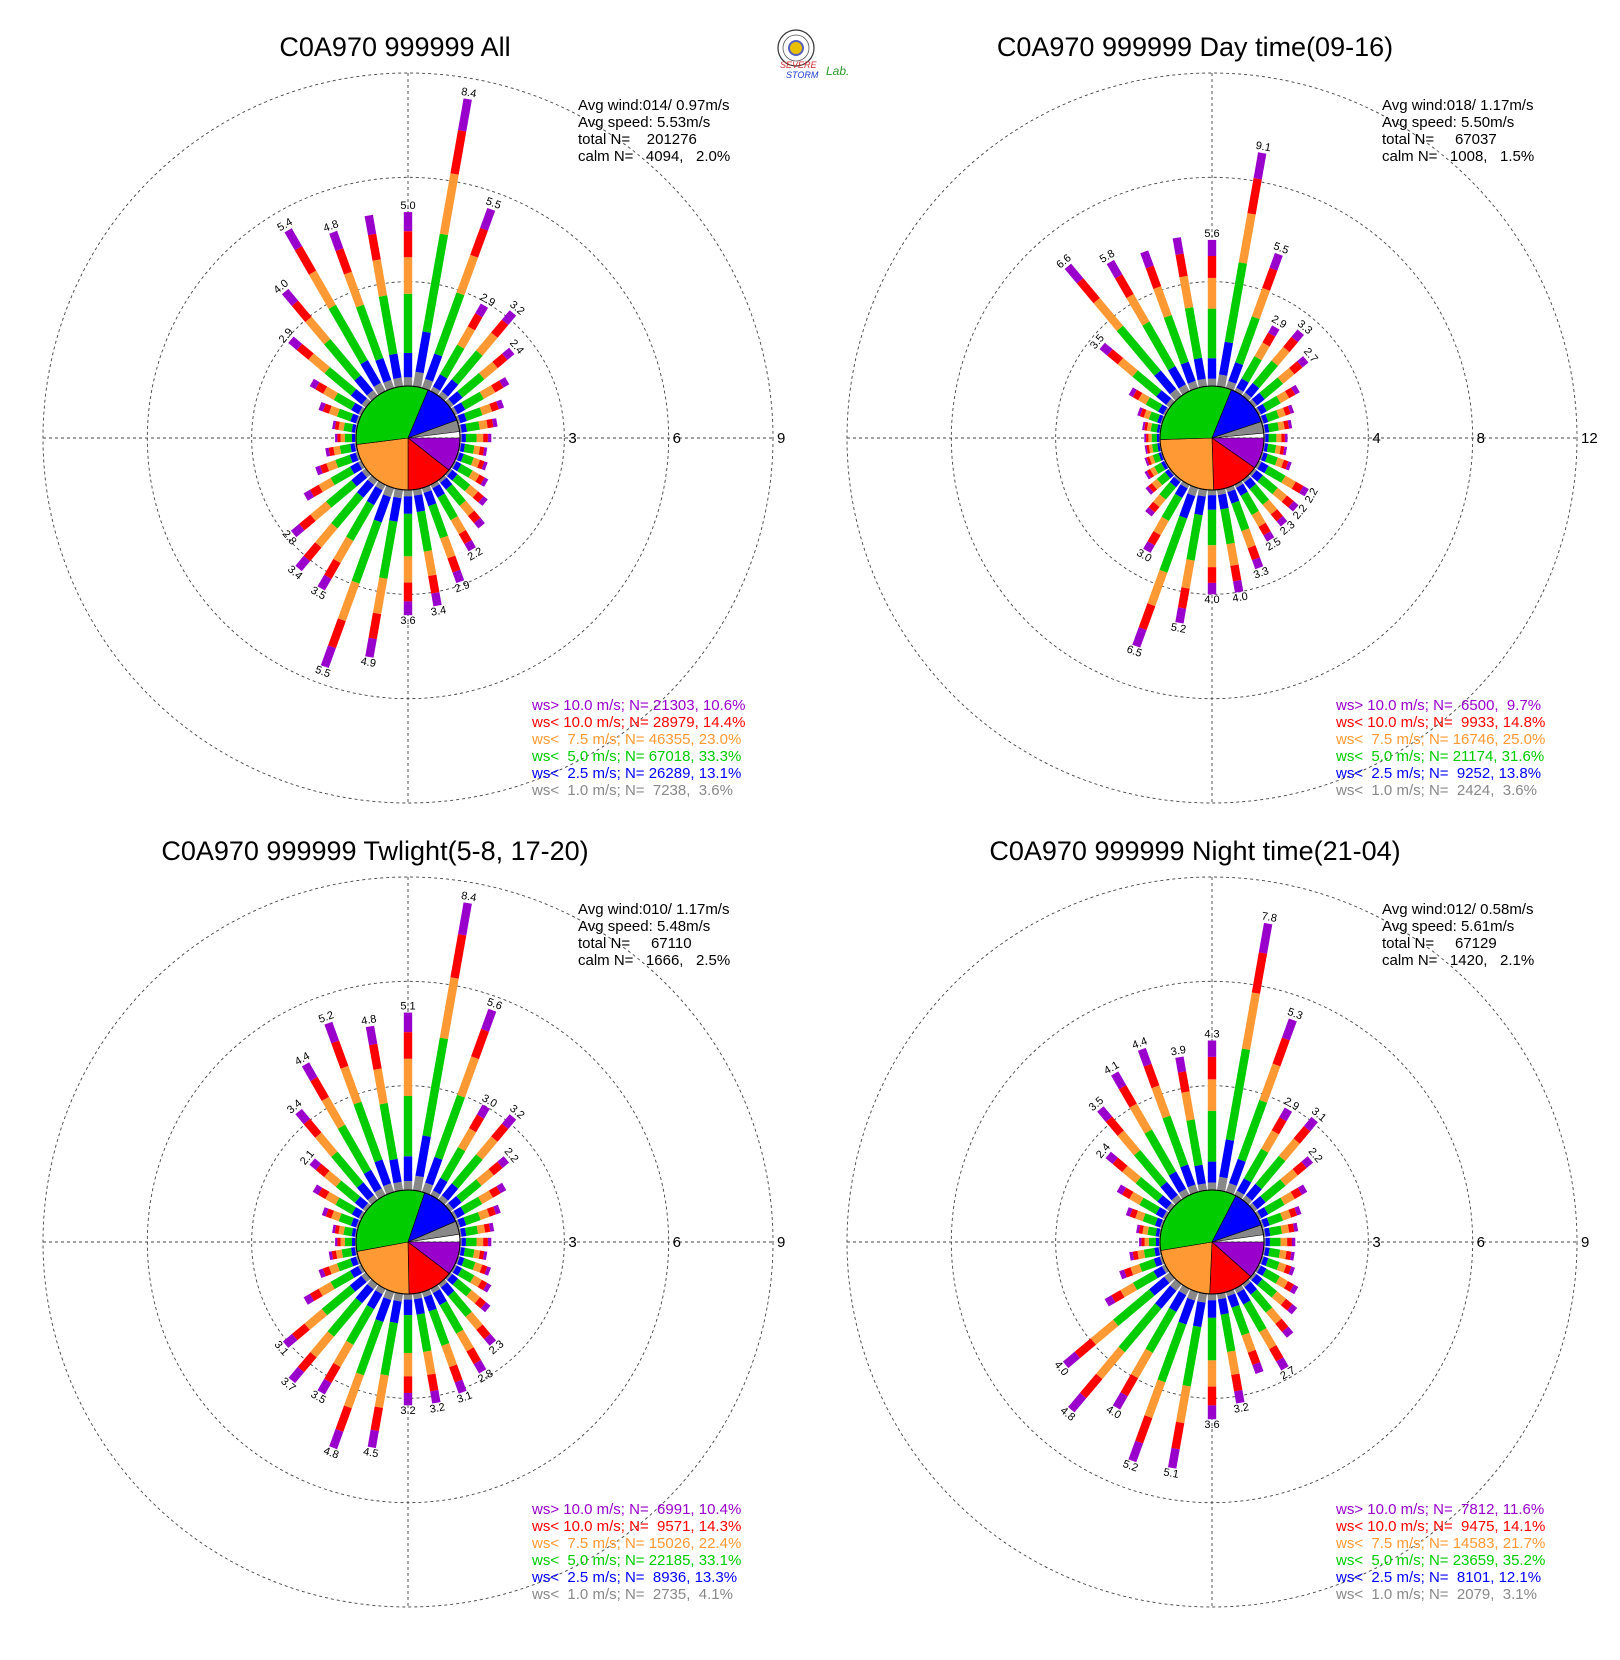 This screenshot has height=1660, width=1620. Describe the element at coordinates (637, 139) in the screenshot. I see `info-total: total N= 201276` at that location.